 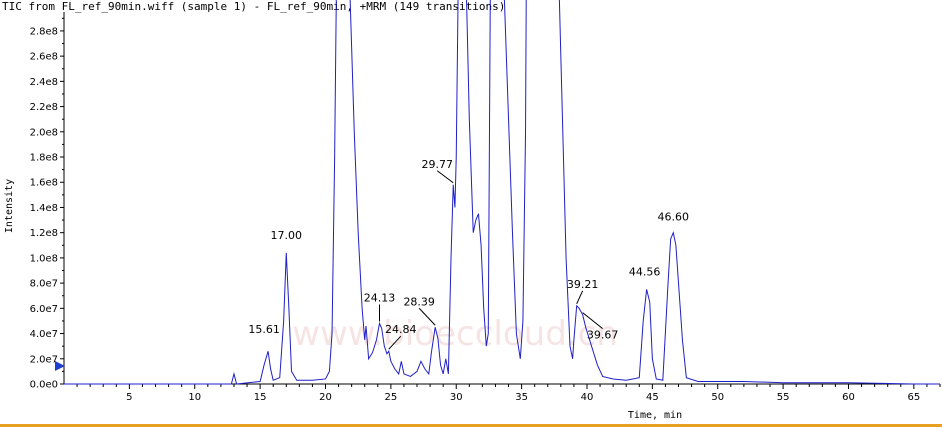 I want to click on peak-label: 24.13, so click(x=380, y=297).